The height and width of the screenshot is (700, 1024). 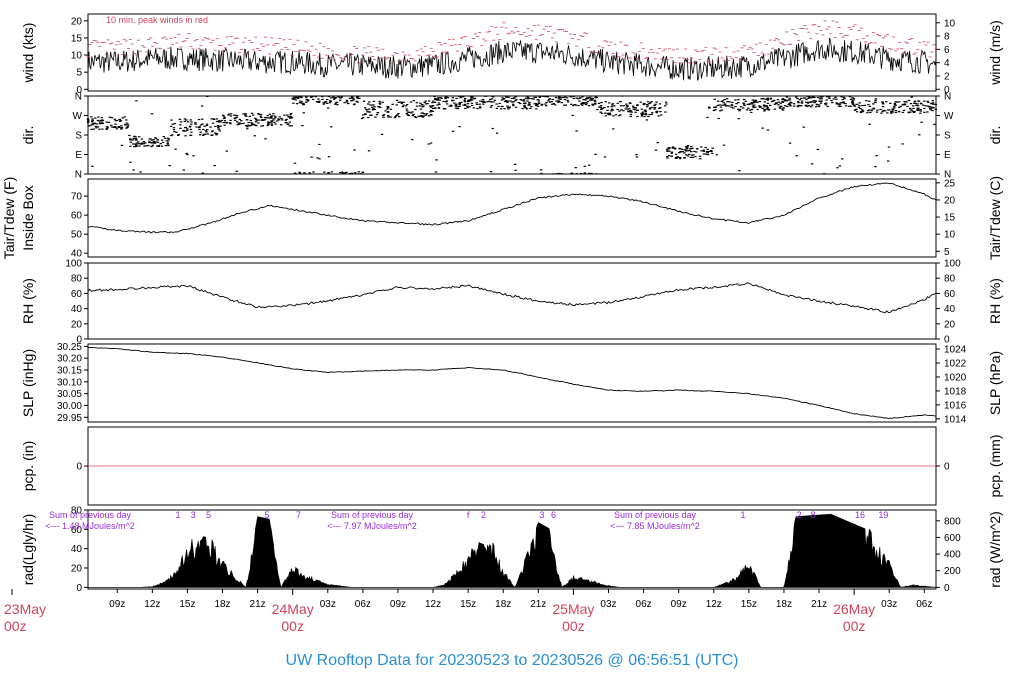 I want to click on rh-left-tick-label: 0, so click(x=79, y=340).